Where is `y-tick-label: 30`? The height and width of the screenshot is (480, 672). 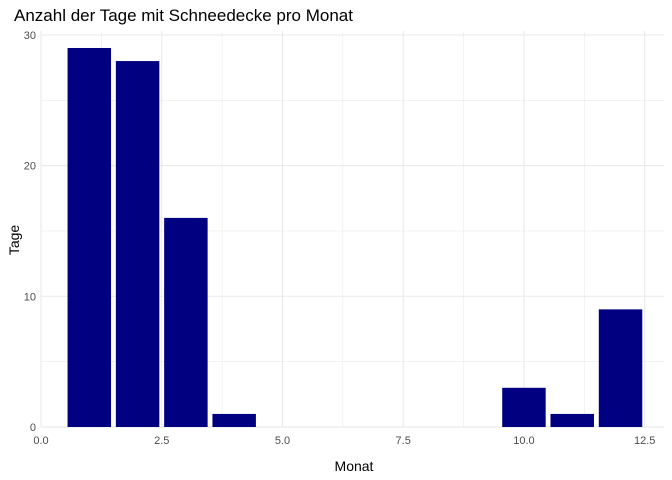
y-tick-label: 30 is located at coordinates (30, 36).